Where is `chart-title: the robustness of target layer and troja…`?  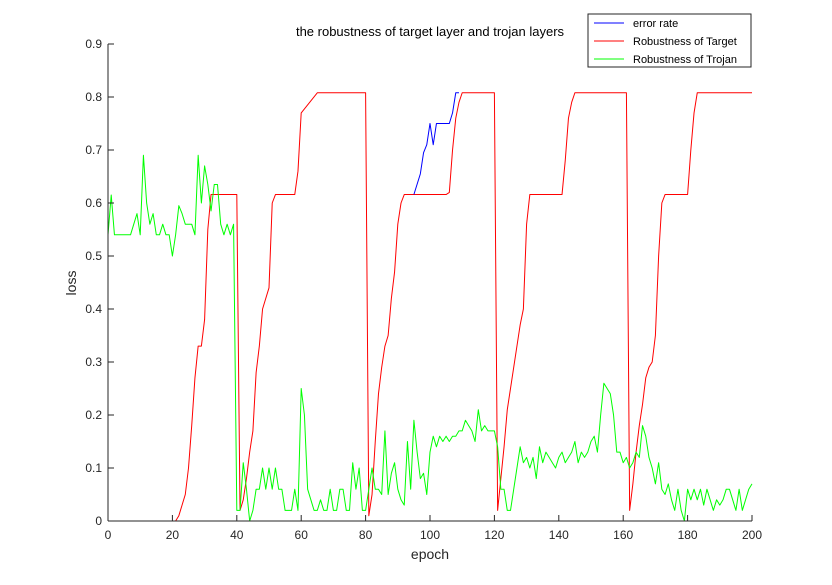 chart-title: the robustness of target layer and troja… is located at coordinates (430, 31).